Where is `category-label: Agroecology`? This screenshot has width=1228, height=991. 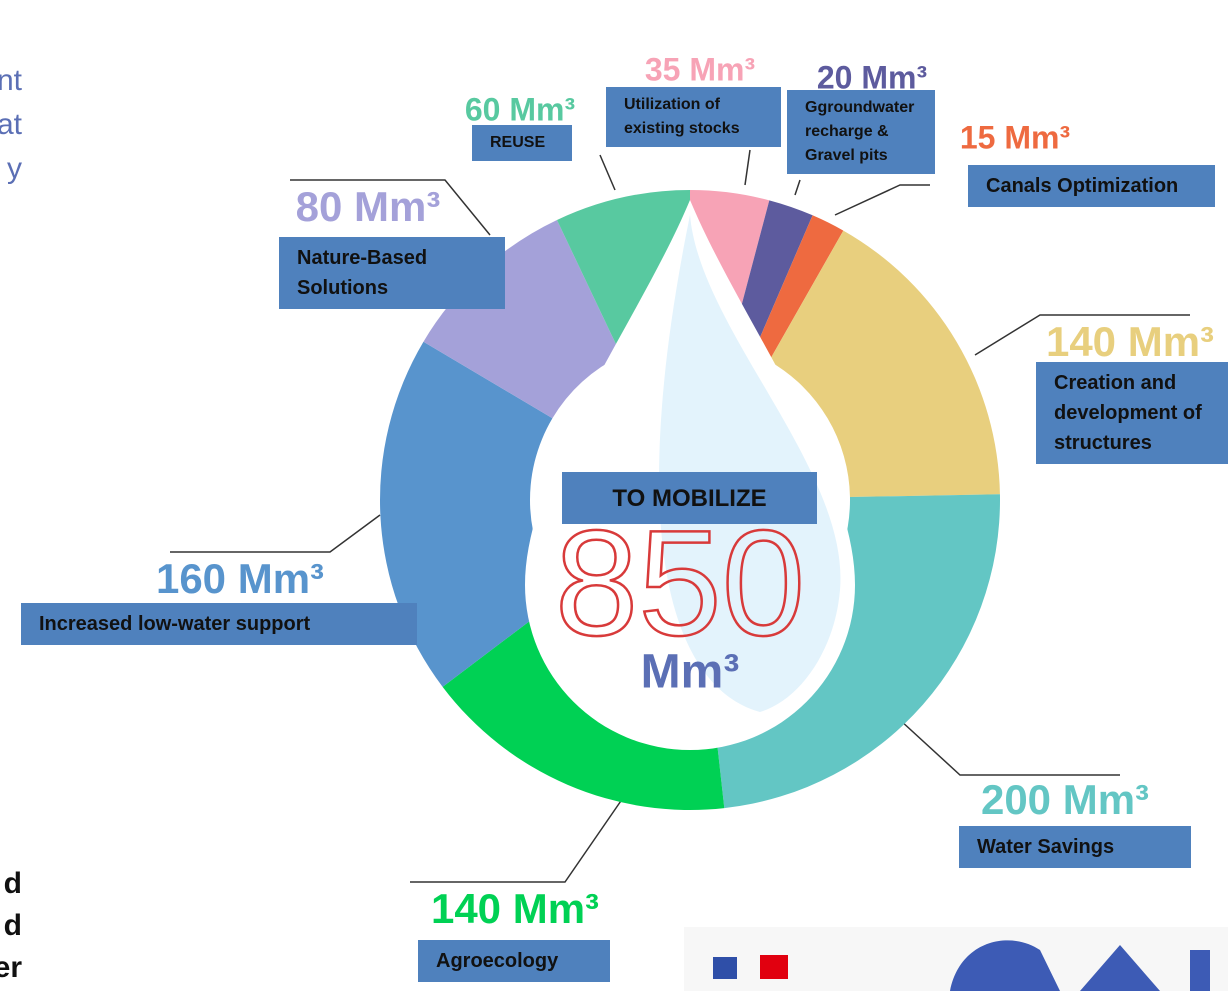
category-label: Agroecology is located at coordinates (514, 961).